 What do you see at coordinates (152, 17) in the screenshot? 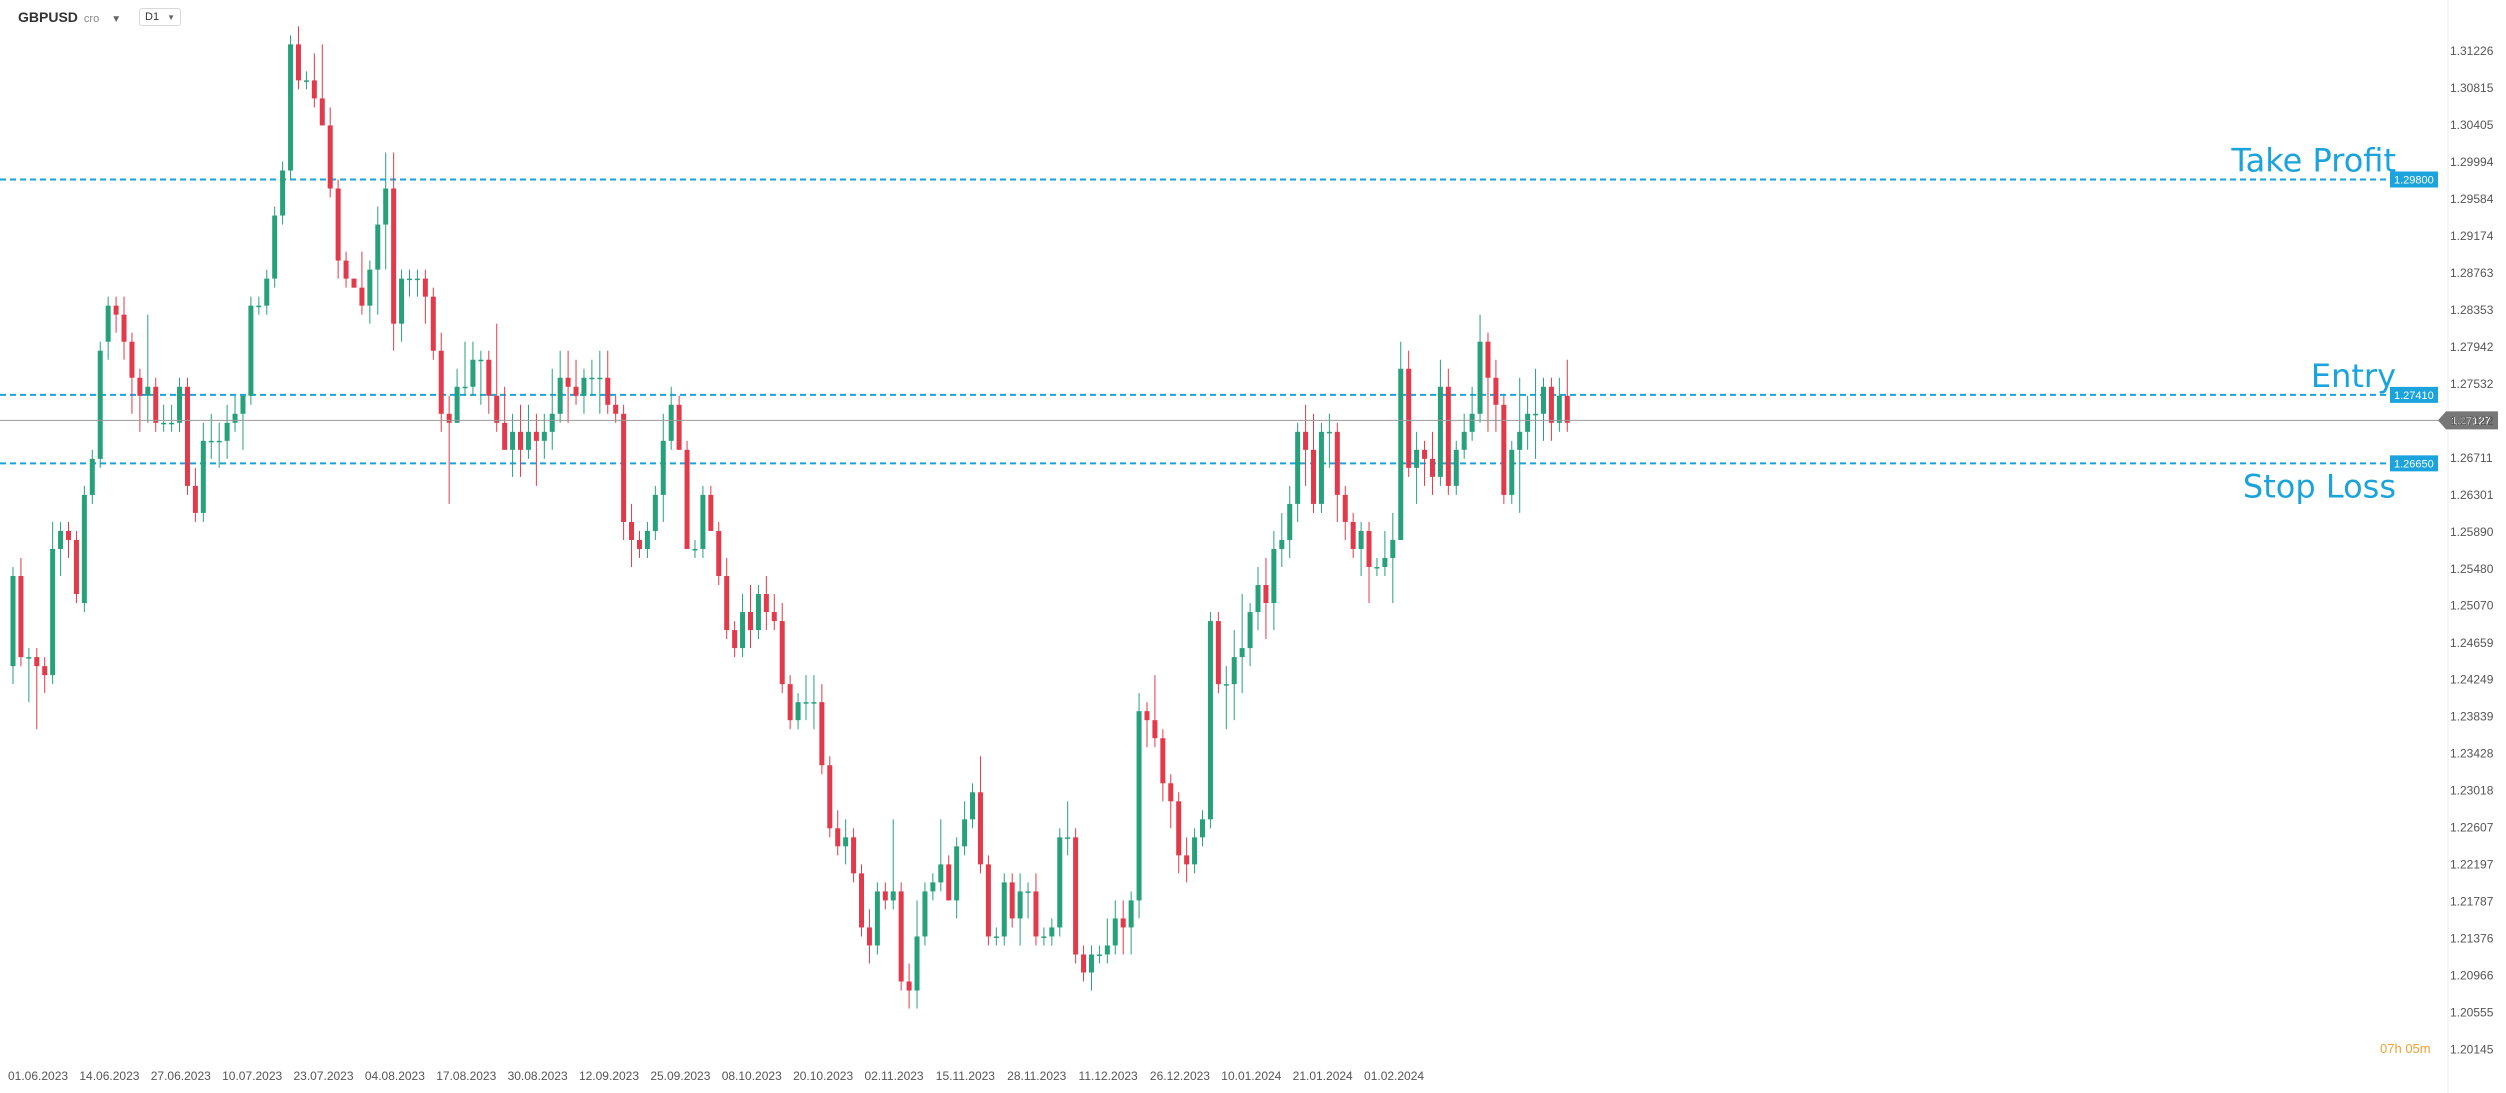
I see `timeframe-value: D1` at bounding box center [152, 17].